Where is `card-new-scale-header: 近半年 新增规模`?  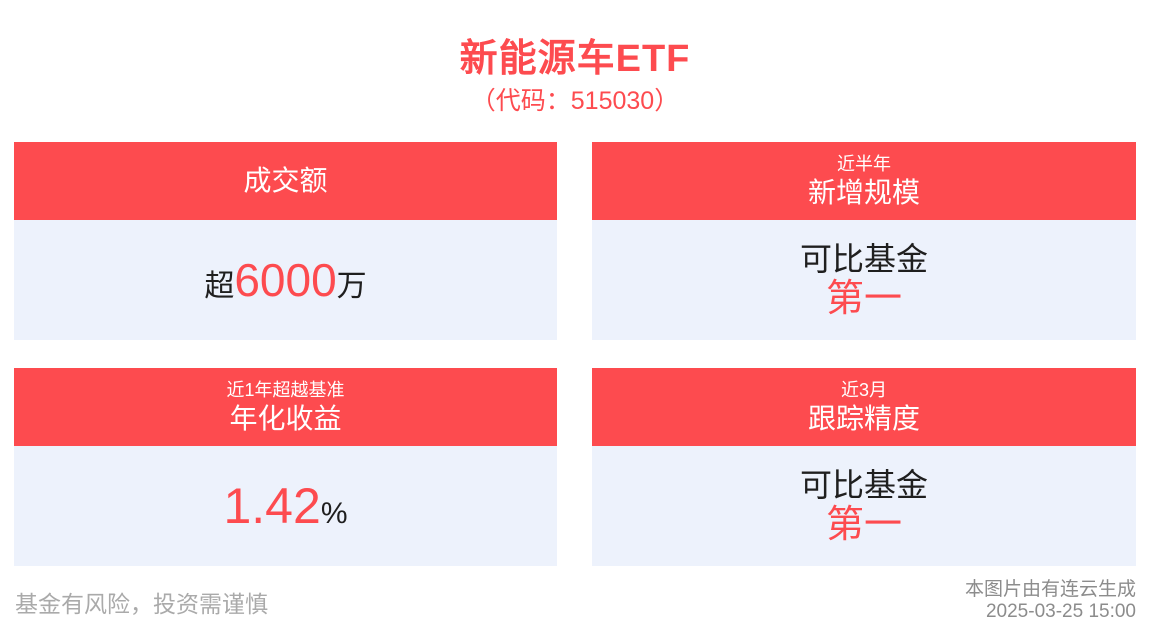 card-new-scale-header: 近半年 新增规模 is located at coordinates (864, 181).